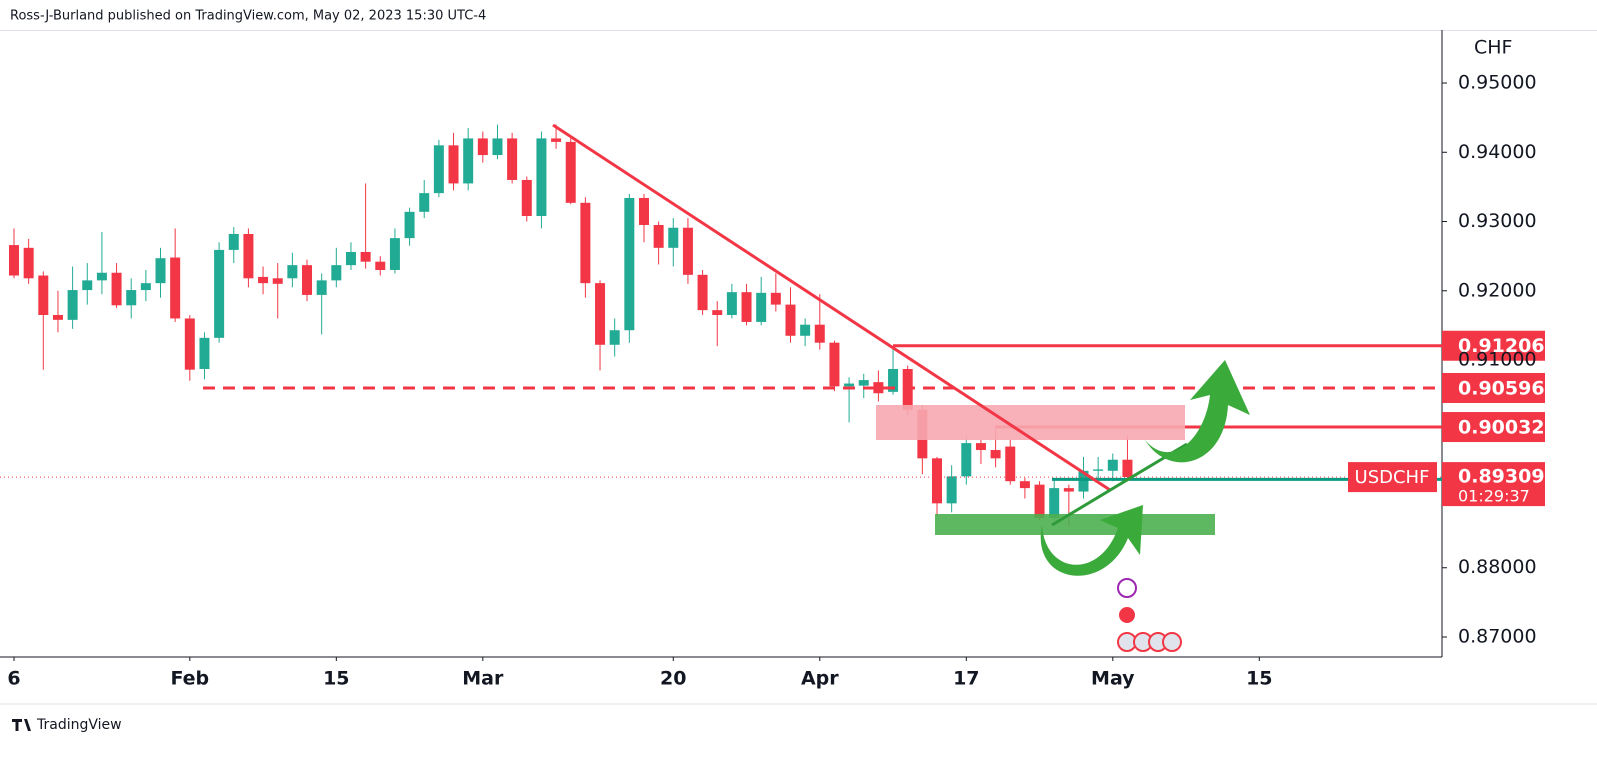 The width and height of the screenshot is (1597, 758). What do you see at coordinates (483, 679) in the screenshot?
I see `x-tick-label: Mar` at bounding box center [483, 679].